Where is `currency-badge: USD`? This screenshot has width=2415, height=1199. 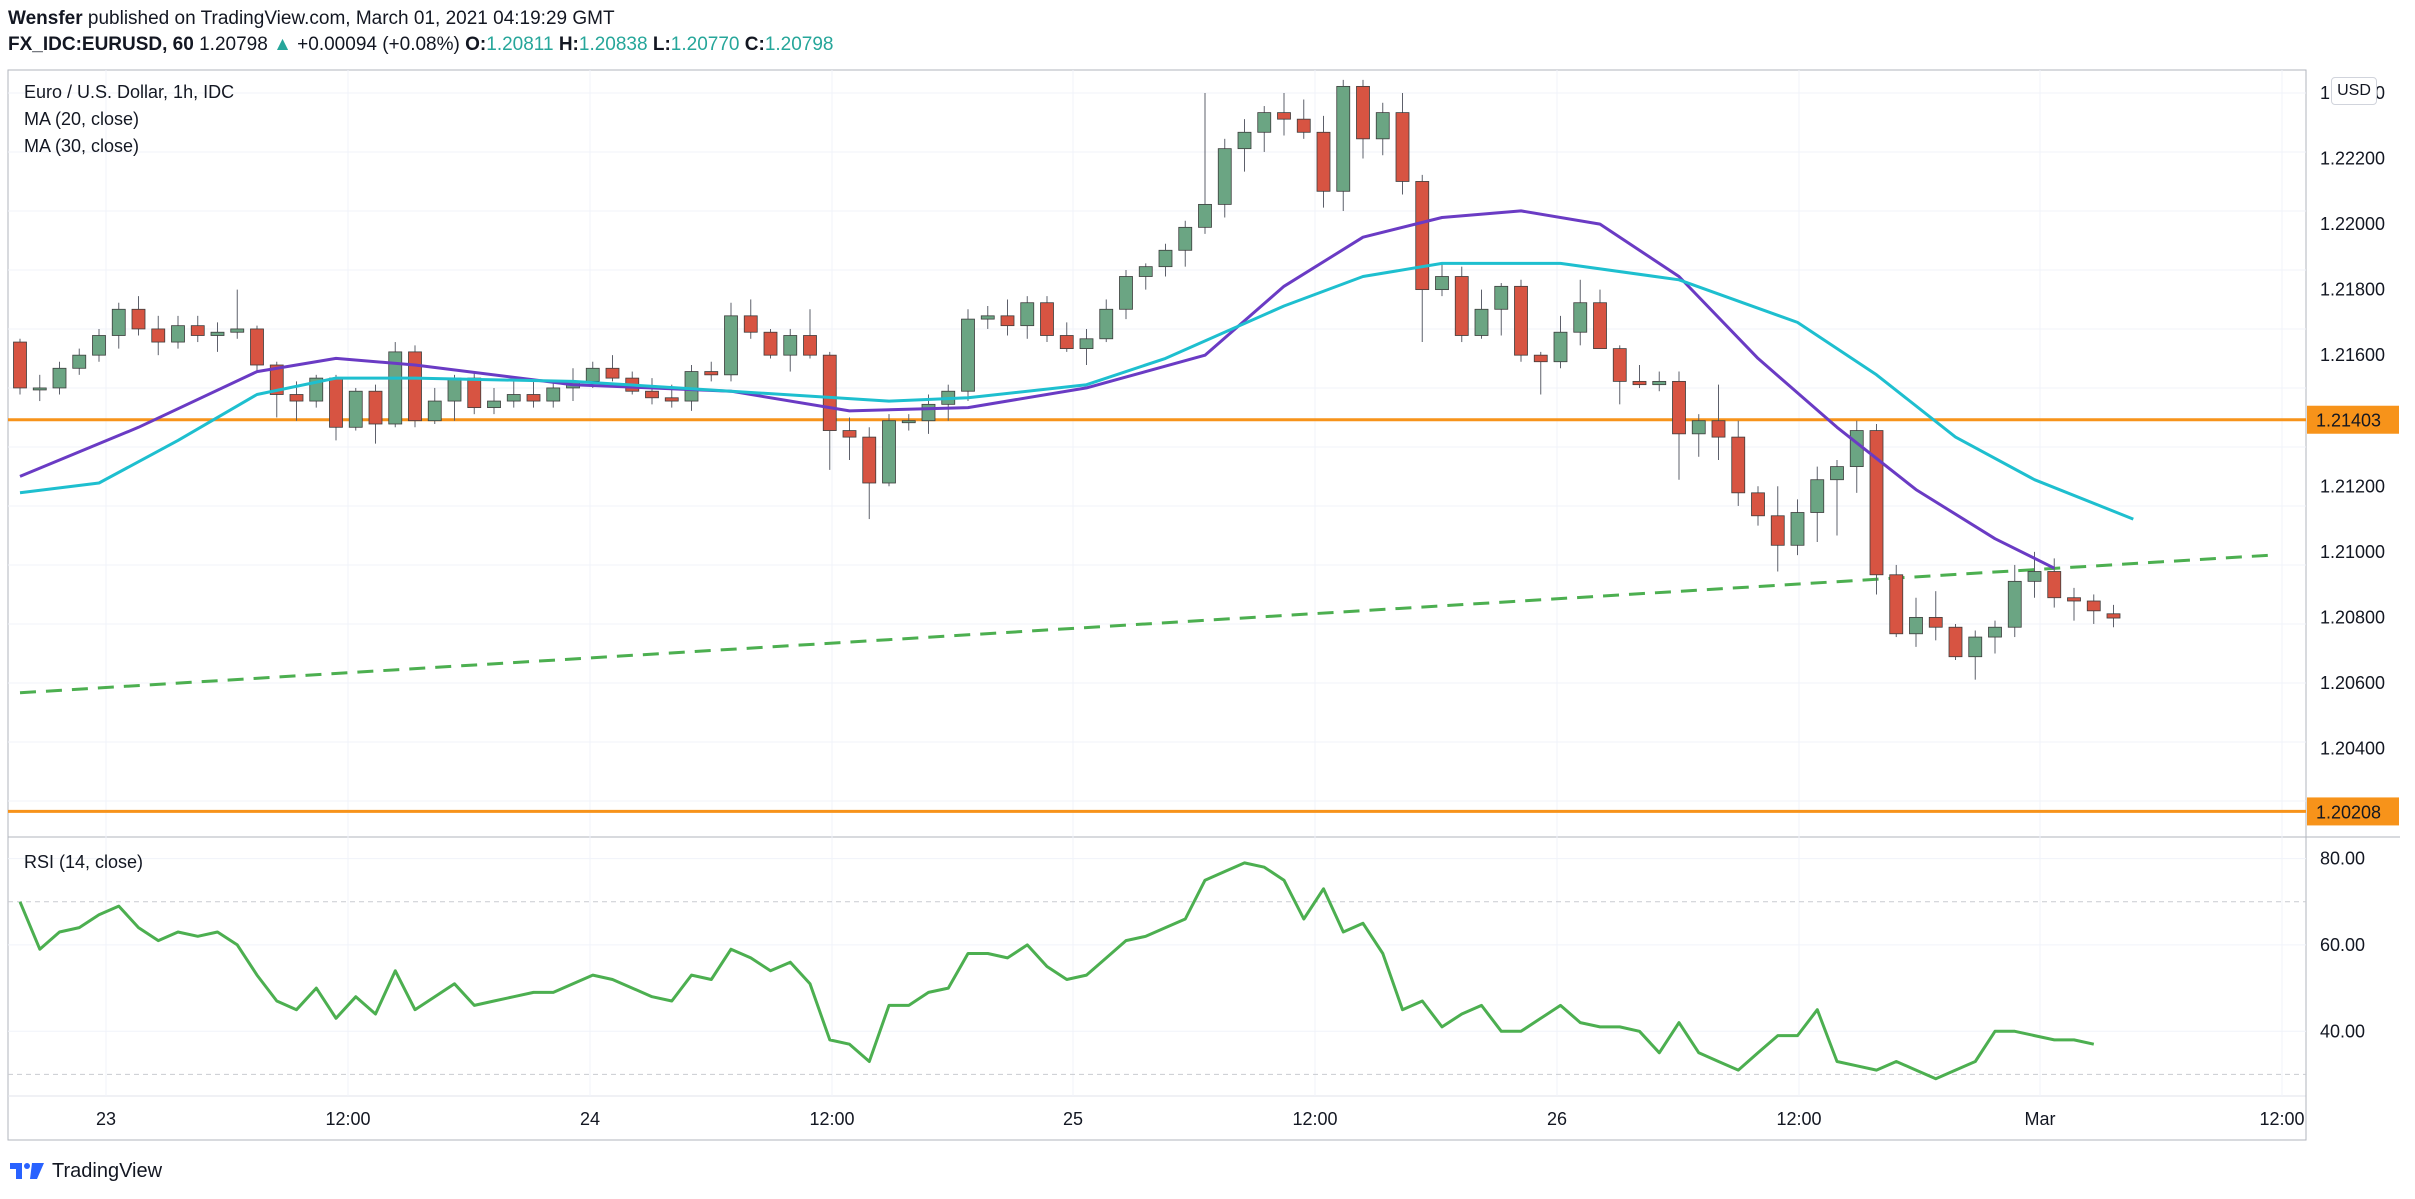
currency-badge: USD is located at coordinates (2354, 91).